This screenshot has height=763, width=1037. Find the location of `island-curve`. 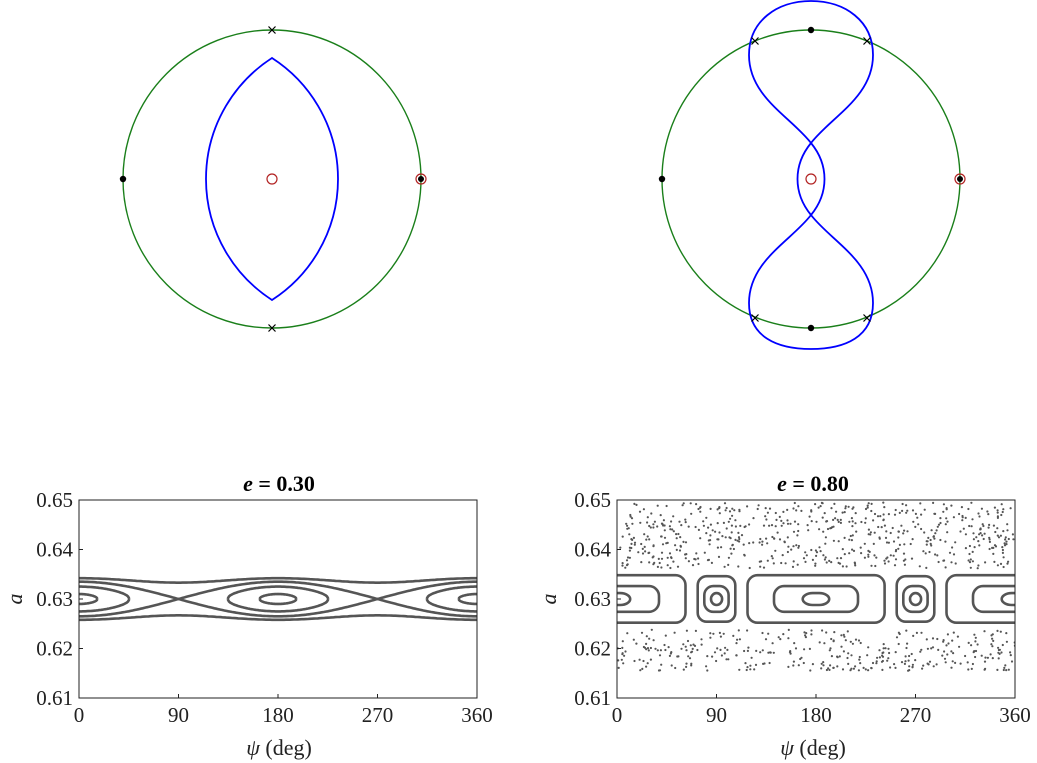

island-curve is located at coordinates (915, 599).